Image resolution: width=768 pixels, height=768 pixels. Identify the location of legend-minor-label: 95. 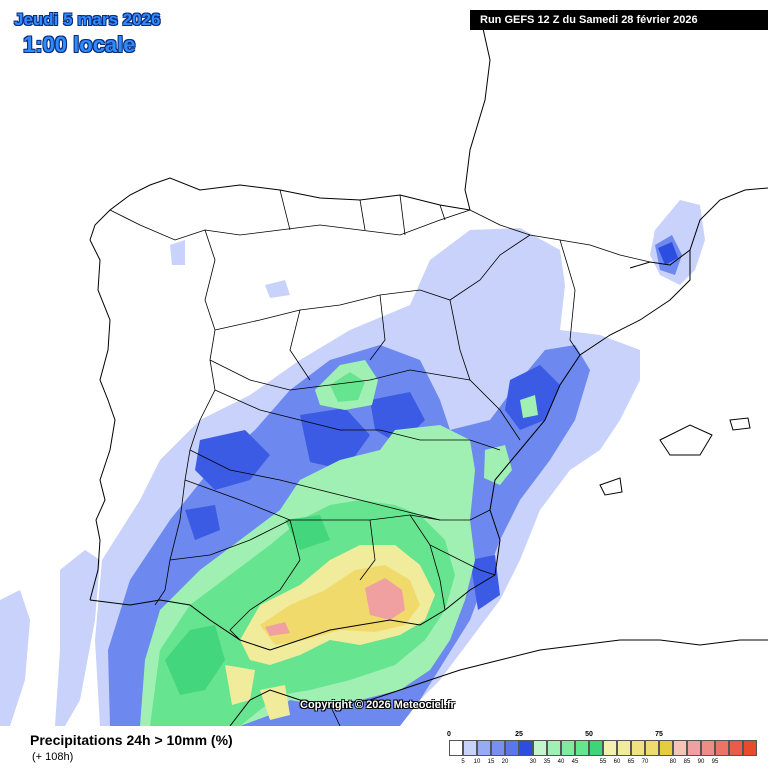
(715, 762).